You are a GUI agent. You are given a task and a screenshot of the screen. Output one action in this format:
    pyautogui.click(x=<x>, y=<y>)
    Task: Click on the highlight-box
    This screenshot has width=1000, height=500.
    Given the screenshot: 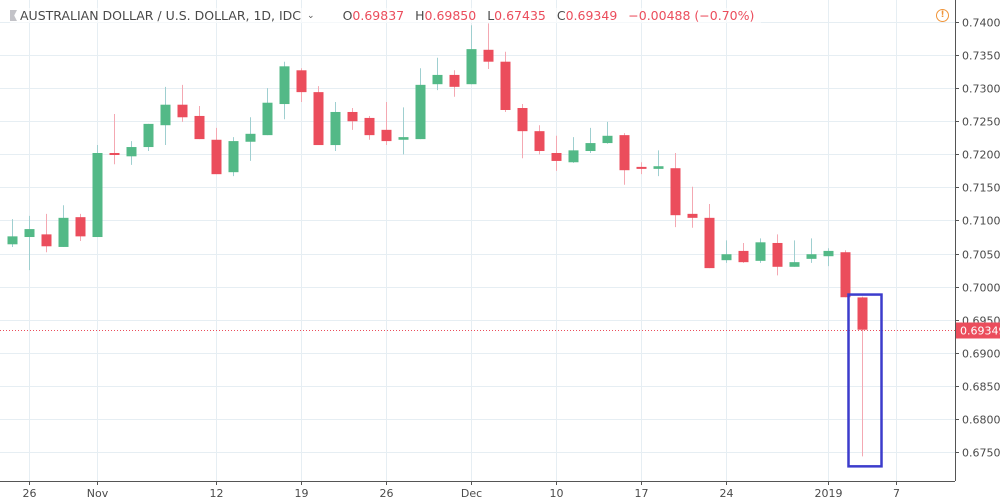 What is the action you would take?
    pyautogui.click(x=865, y=380)
    